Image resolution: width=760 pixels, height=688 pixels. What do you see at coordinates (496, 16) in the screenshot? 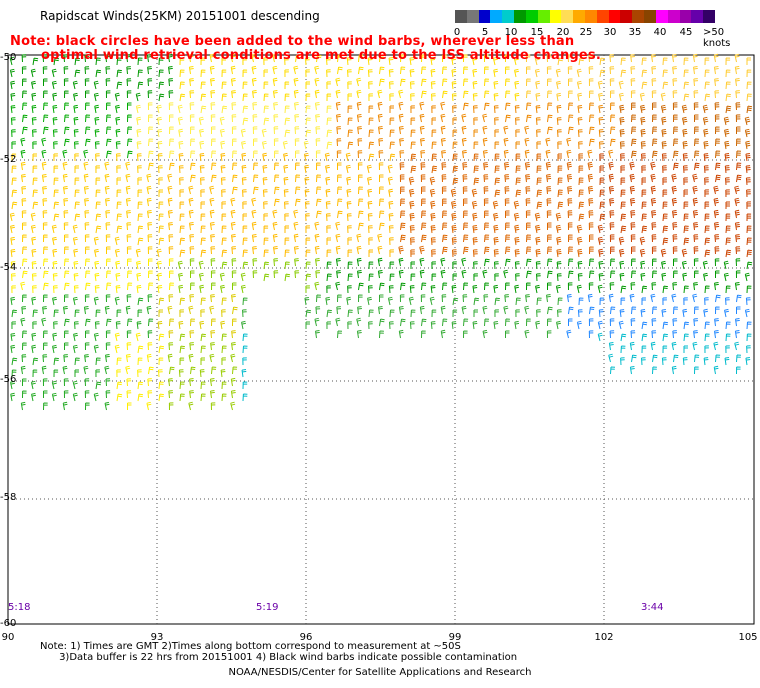
I see `color-scale-swatch` at bounding box center [496, 16].